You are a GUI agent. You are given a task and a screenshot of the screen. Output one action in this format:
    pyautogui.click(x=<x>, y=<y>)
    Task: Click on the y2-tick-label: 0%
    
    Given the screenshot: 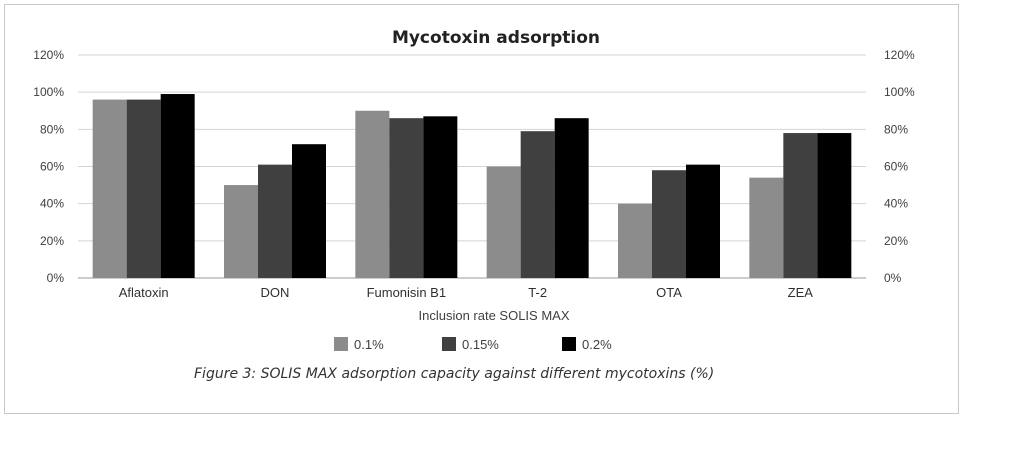 What is the action you would take?
    pyautogui.click(x=893, y=278)
    